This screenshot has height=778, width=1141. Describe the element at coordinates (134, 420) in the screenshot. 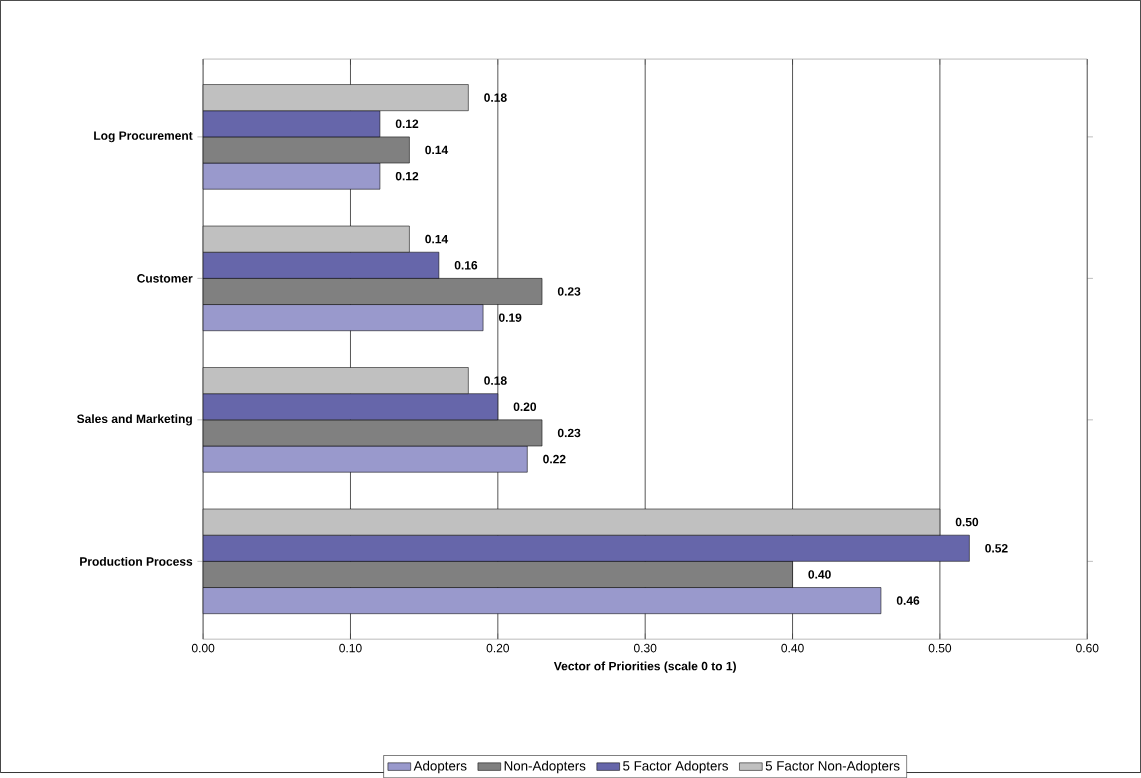

I see `y-tick-label: Sales and Marketing` at that location.